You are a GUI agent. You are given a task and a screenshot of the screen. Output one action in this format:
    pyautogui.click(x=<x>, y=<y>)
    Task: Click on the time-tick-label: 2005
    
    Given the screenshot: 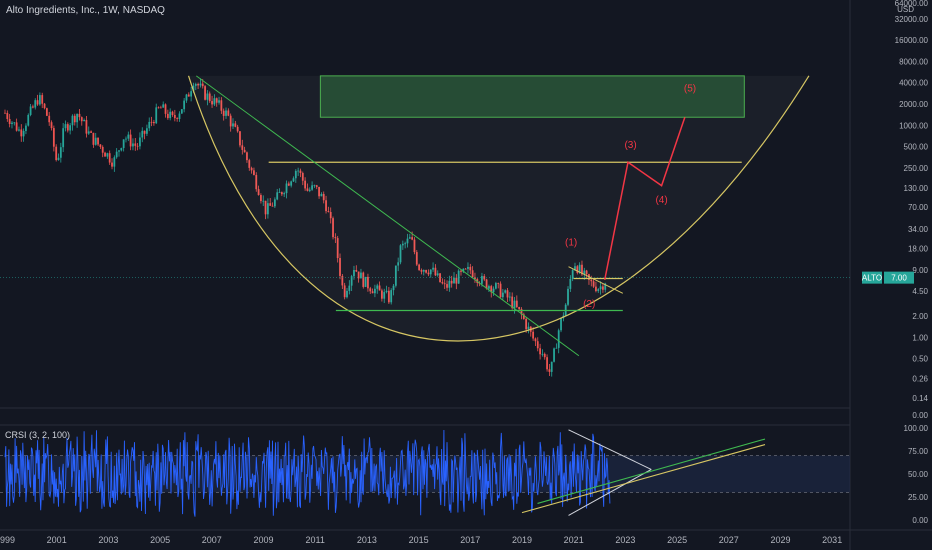 What is the action you would take?
    pyautogui.click(x=160, y=540)
    